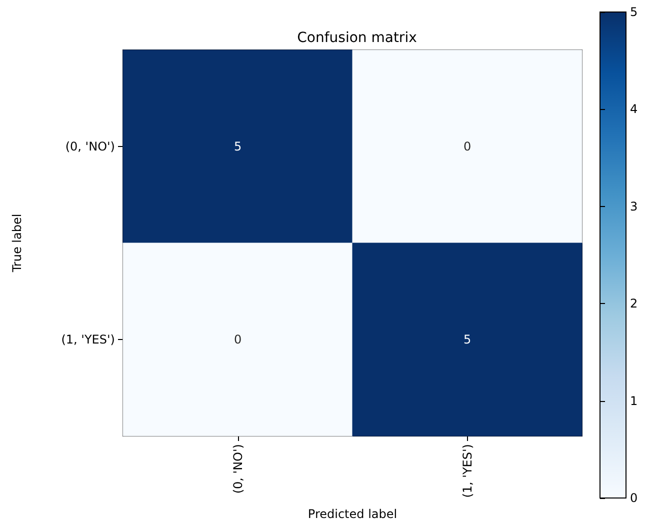 The width and height of the screenshot is (659, 525). Describe the element at coordinates (634, 401) in the screenshot. I see `color-bar-label: 1` at that location.